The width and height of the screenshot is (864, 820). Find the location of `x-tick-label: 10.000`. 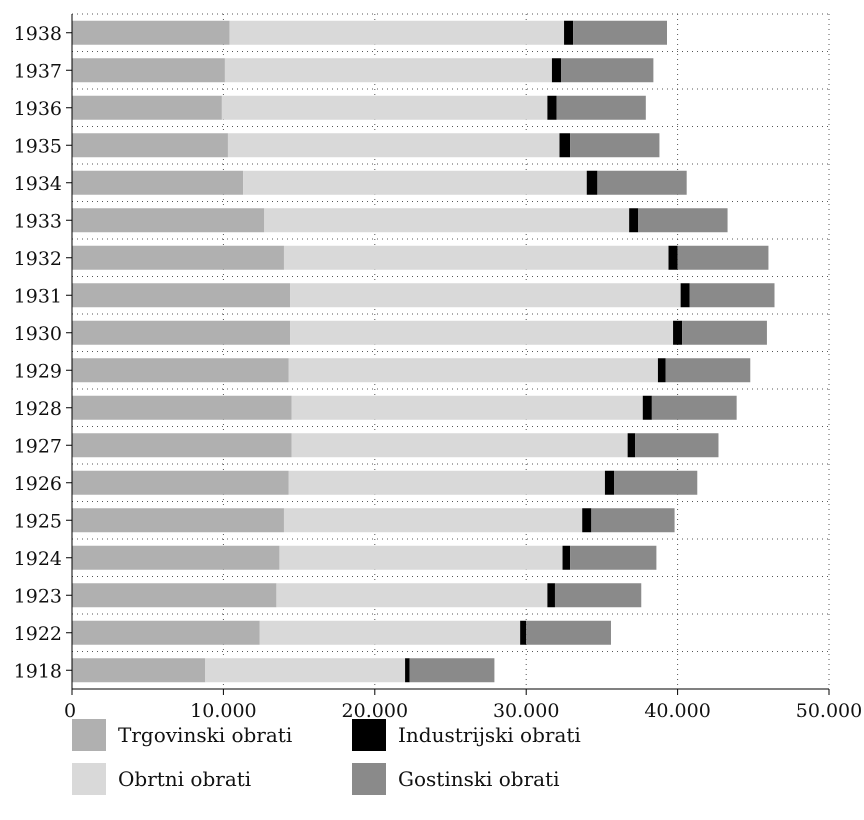

x-tick-label: 10.000 is located at coordinates (223, 711).